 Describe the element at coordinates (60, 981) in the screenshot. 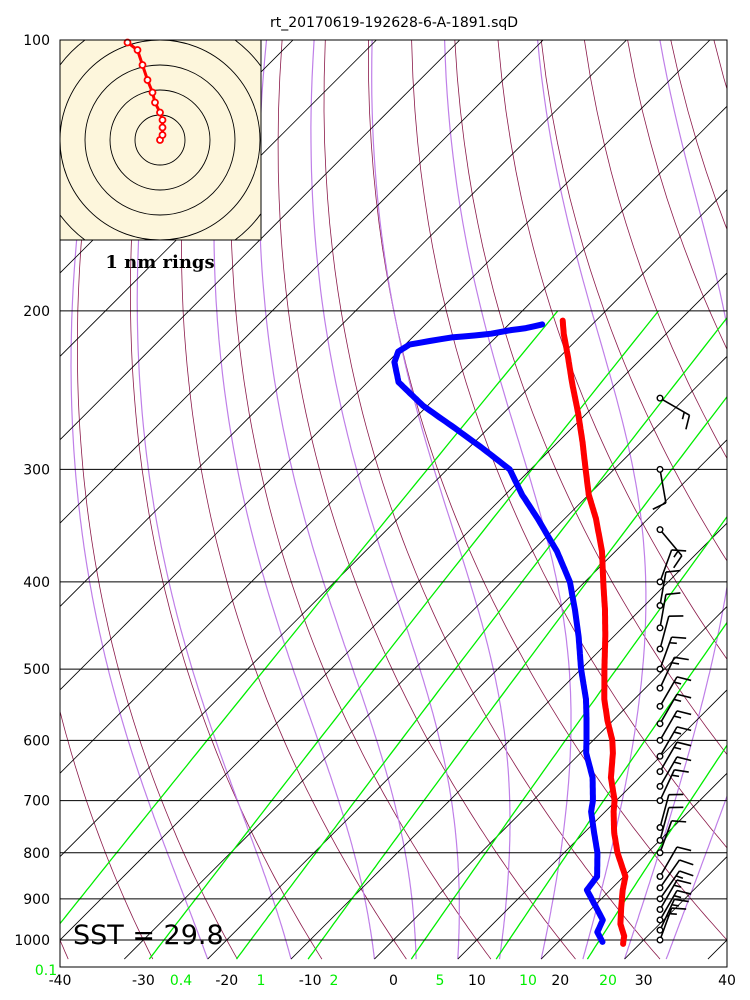

I see `temperature-tick-label: -40` at that location.